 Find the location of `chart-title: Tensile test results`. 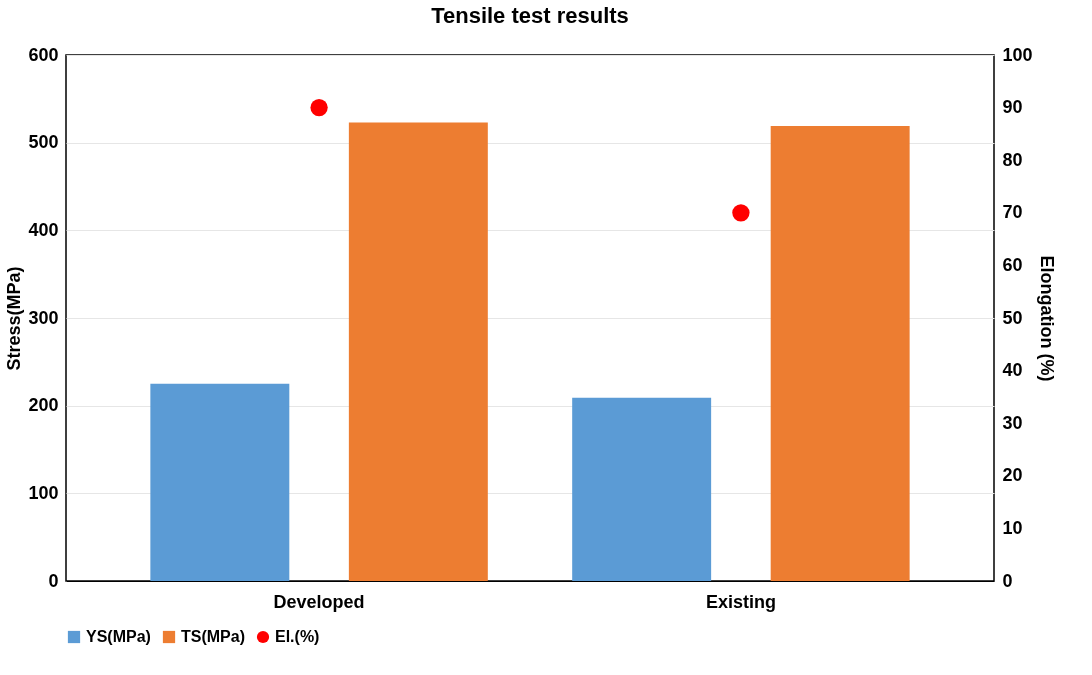

chart-title: Tensile test results is located at coordinates (530, 15).